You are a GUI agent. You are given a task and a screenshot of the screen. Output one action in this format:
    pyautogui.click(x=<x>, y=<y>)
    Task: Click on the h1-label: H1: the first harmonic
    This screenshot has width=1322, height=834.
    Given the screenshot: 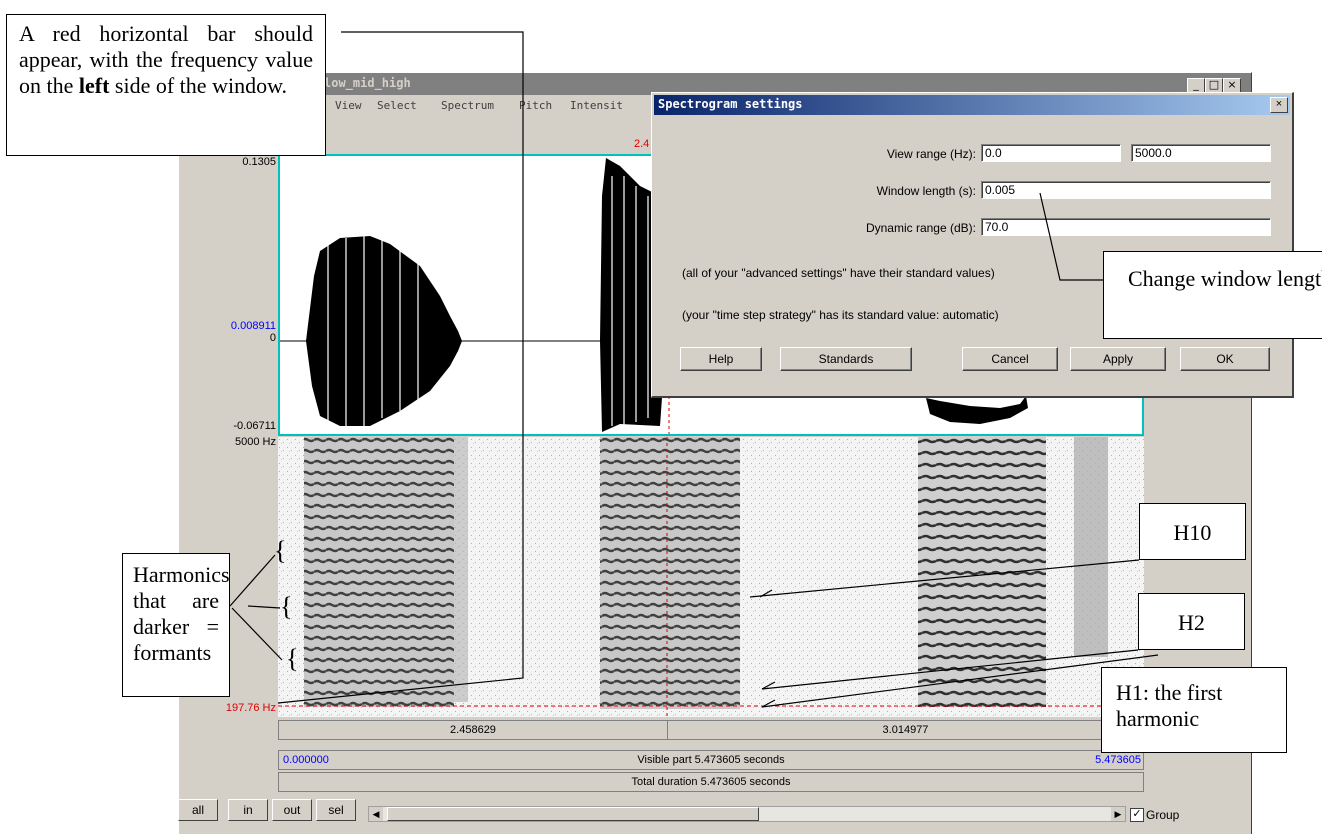 What is the action you would take?
    pyautogui.click(x=1169, y=705)
    